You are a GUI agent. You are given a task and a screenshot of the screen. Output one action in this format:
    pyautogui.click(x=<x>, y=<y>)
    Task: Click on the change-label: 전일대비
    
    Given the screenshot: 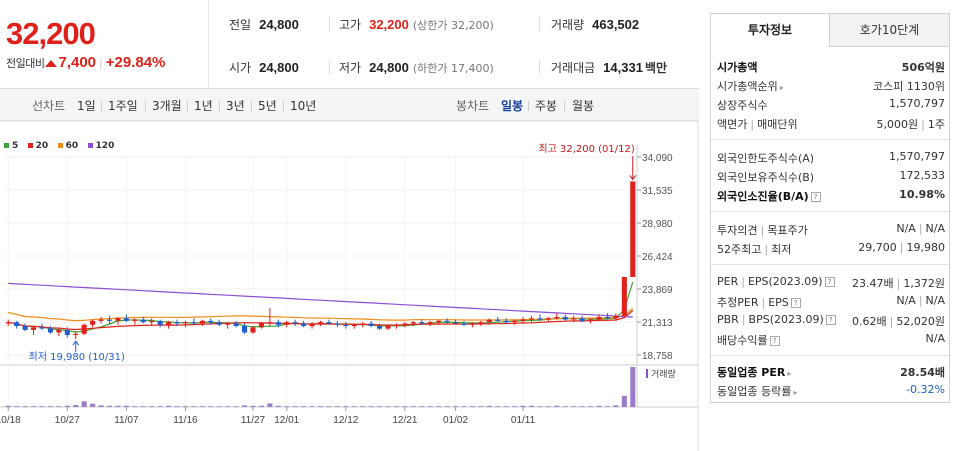 What is the action you would take?
    pyautogui.click(x=25, y=63)
    